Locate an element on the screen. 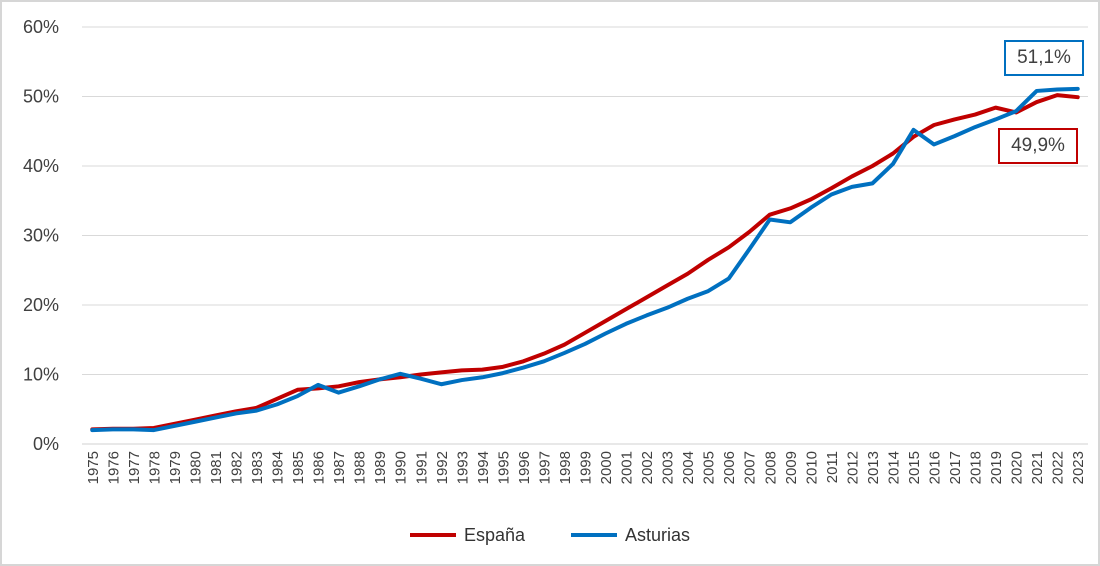  y-tick-label: 60% is located at coordinates (41, 27).